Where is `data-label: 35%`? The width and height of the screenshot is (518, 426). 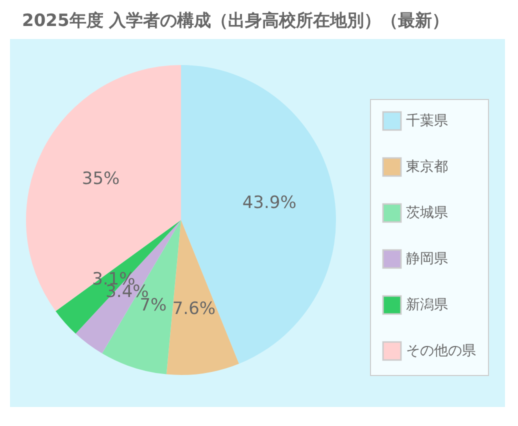 data-label: 35% is located at coordinates (101, 179).